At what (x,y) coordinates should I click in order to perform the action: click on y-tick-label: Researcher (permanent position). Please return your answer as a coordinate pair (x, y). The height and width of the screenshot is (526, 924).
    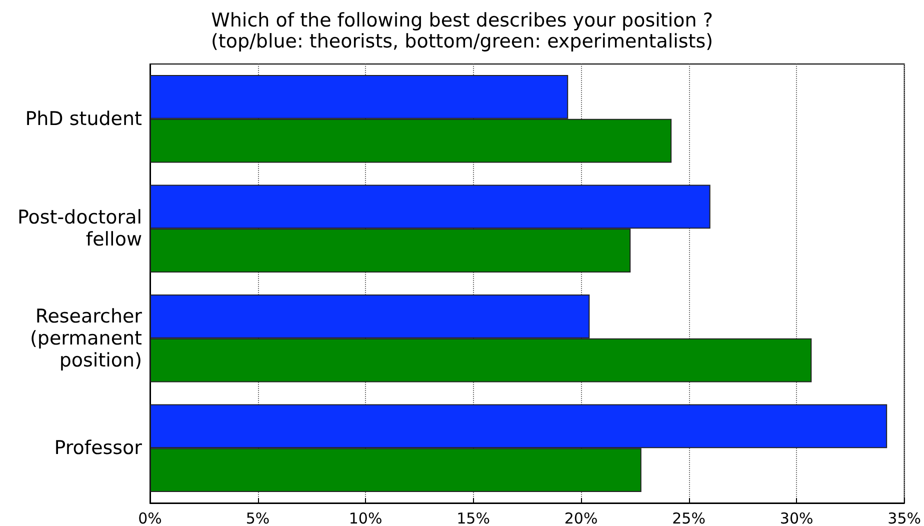
    Looking at the image, I should click on (86, 338).